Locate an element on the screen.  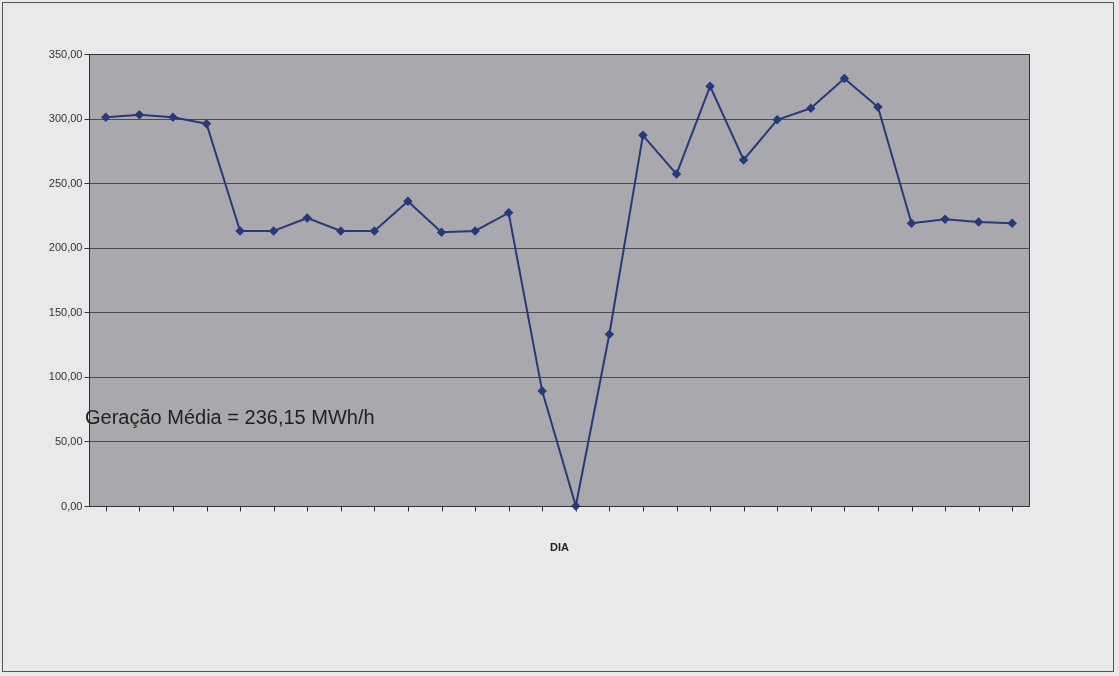
y-tick-label: 50,00 is located at coordinates (68, 440).